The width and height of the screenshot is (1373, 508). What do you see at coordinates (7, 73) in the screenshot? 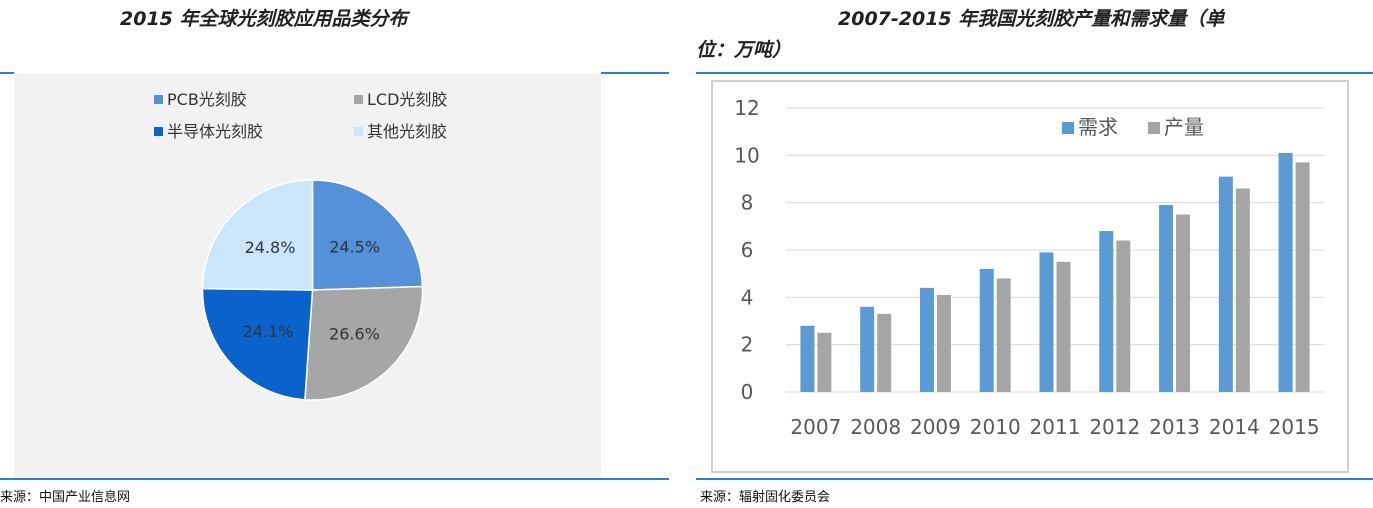
I see `left-top-rule-a` at bounding box center [7, 73].